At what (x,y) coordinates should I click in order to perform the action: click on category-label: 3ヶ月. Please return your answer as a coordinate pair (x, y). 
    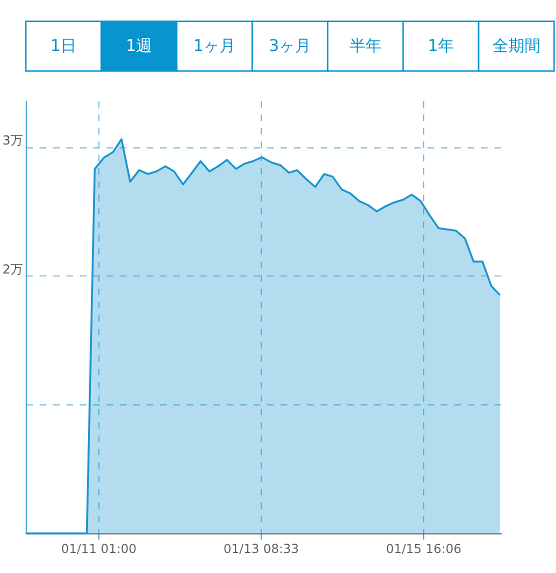
    Looking at the image, I should click on (290, 45).